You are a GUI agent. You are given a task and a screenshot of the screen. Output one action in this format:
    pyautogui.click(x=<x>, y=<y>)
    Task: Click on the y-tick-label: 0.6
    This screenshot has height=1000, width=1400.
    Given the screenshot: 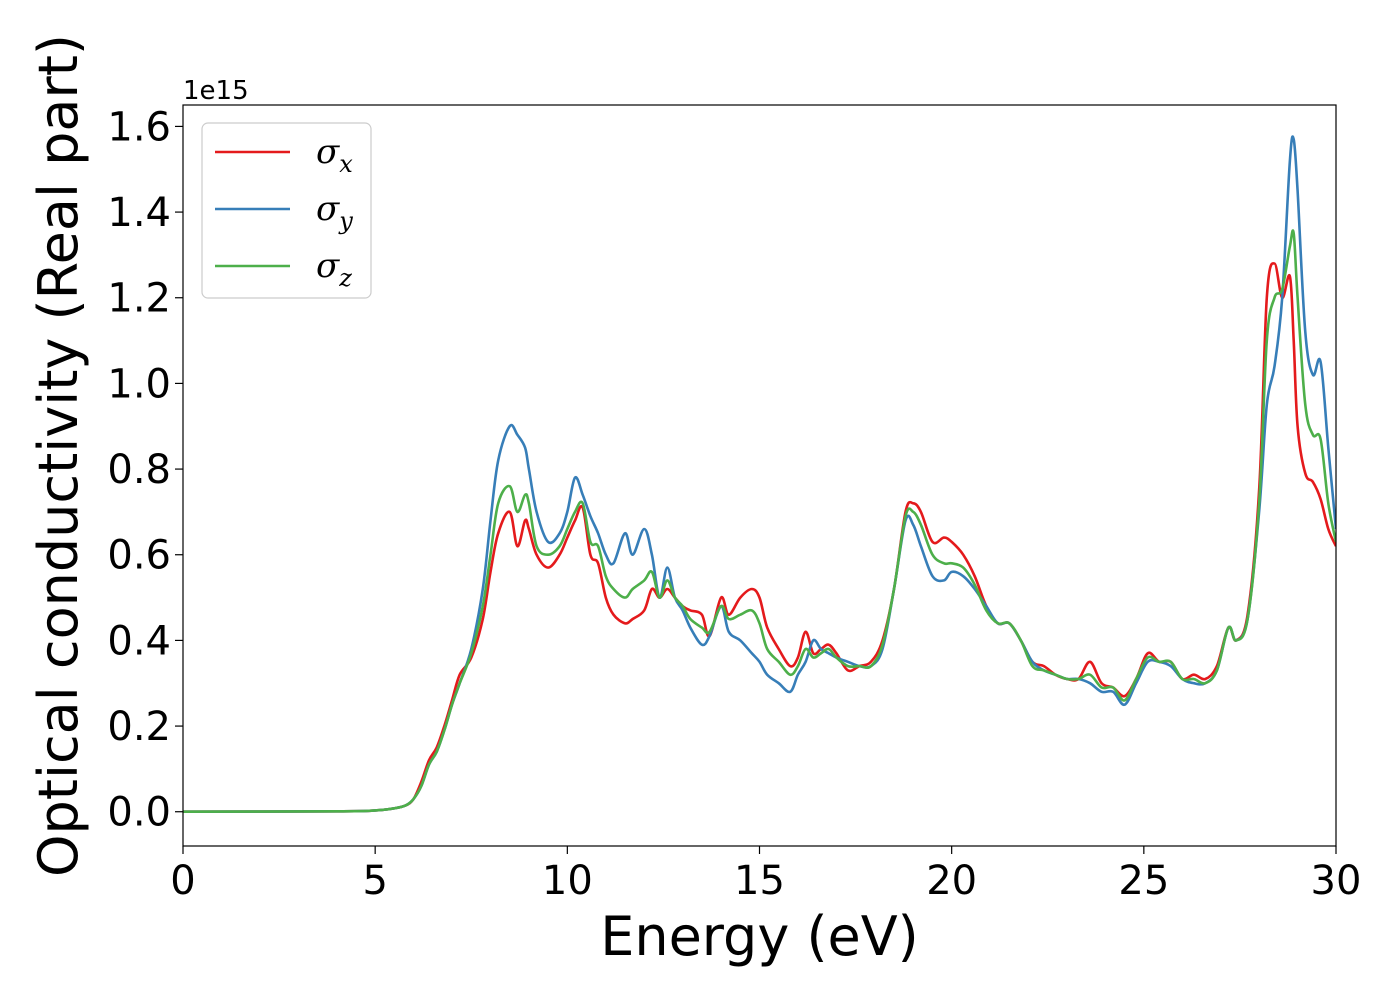 What is the action you would take?
    pyautogui.click(x=139, y=556)
    